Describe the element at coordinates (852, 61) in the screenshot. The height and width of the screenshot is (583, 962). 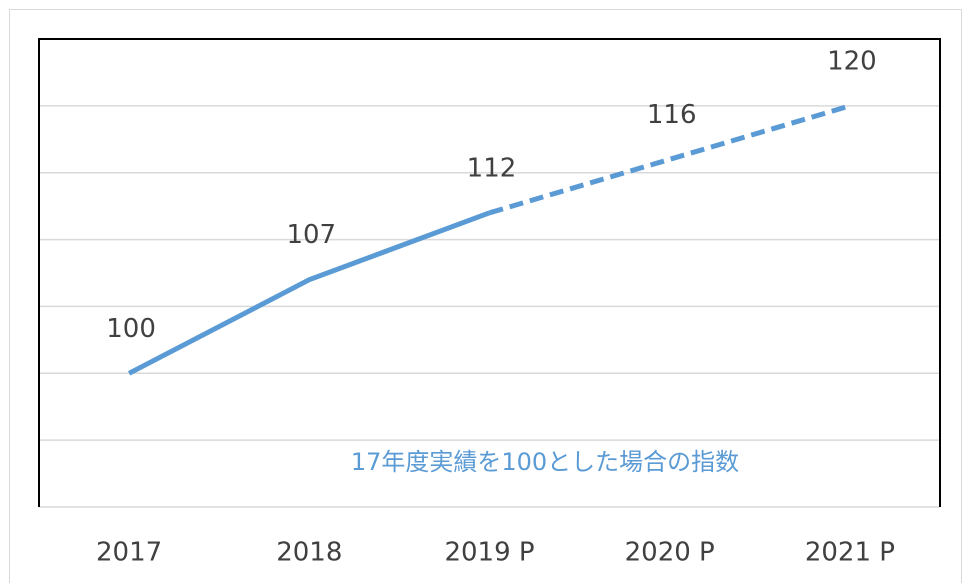
I see `data-label: 120` at that location.